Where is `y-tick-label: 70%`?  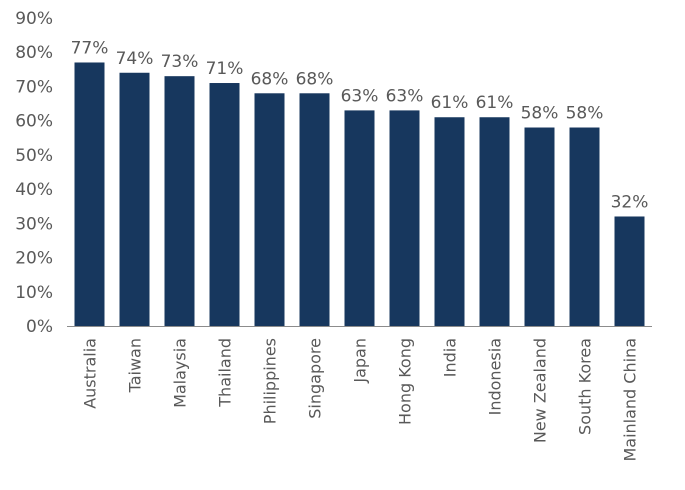
y-tick-label: 70% is located at coordinates (34, 87).